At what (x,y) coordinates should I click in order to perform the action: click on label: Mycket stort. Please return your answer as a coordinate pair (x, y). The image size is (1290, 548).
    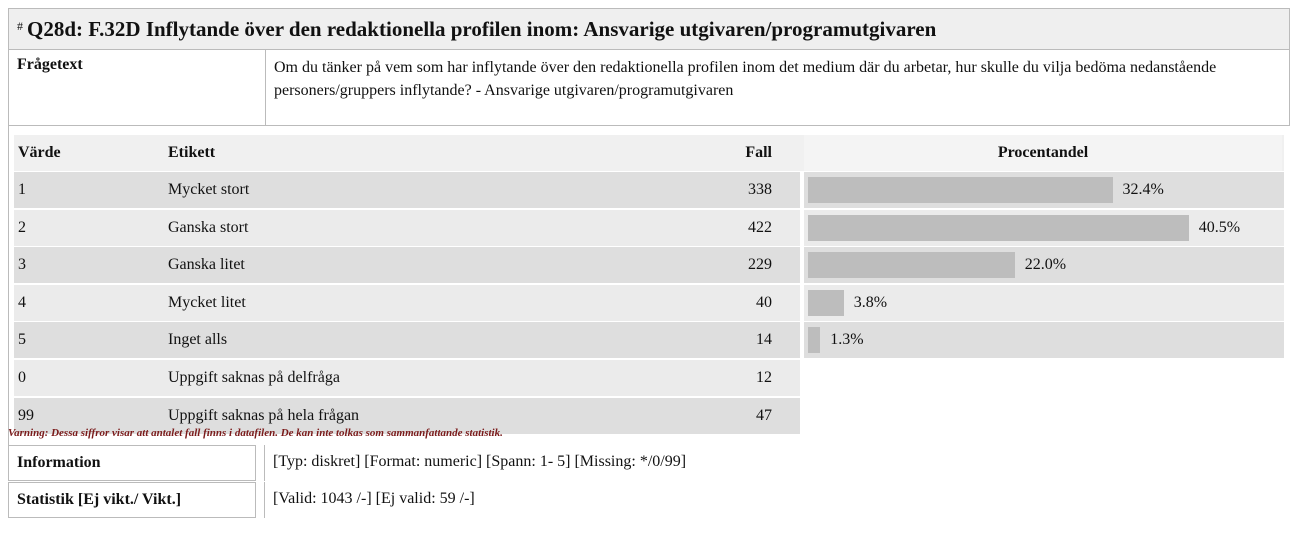
    Looking at the image, I should click on (209, 189).